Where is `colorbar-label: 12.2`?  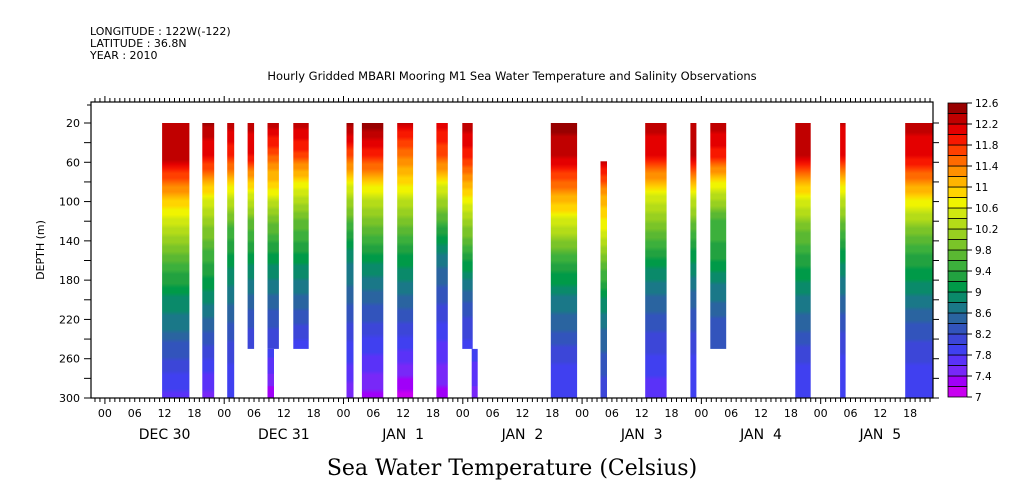 colorbar-label: 12.2 is located at coordinates (986, 125).